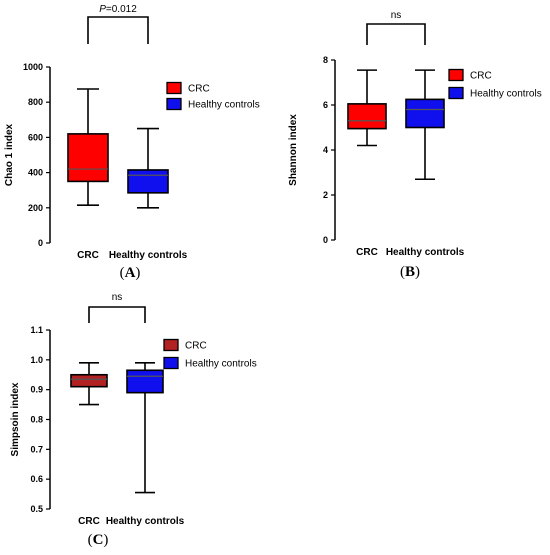 The height and width of the screenshot is (555, 550). What do you see at coordinates (36, 420) in the screenshot?
I see `y-tick-label: 0.8` at bounding box center [36, 420].